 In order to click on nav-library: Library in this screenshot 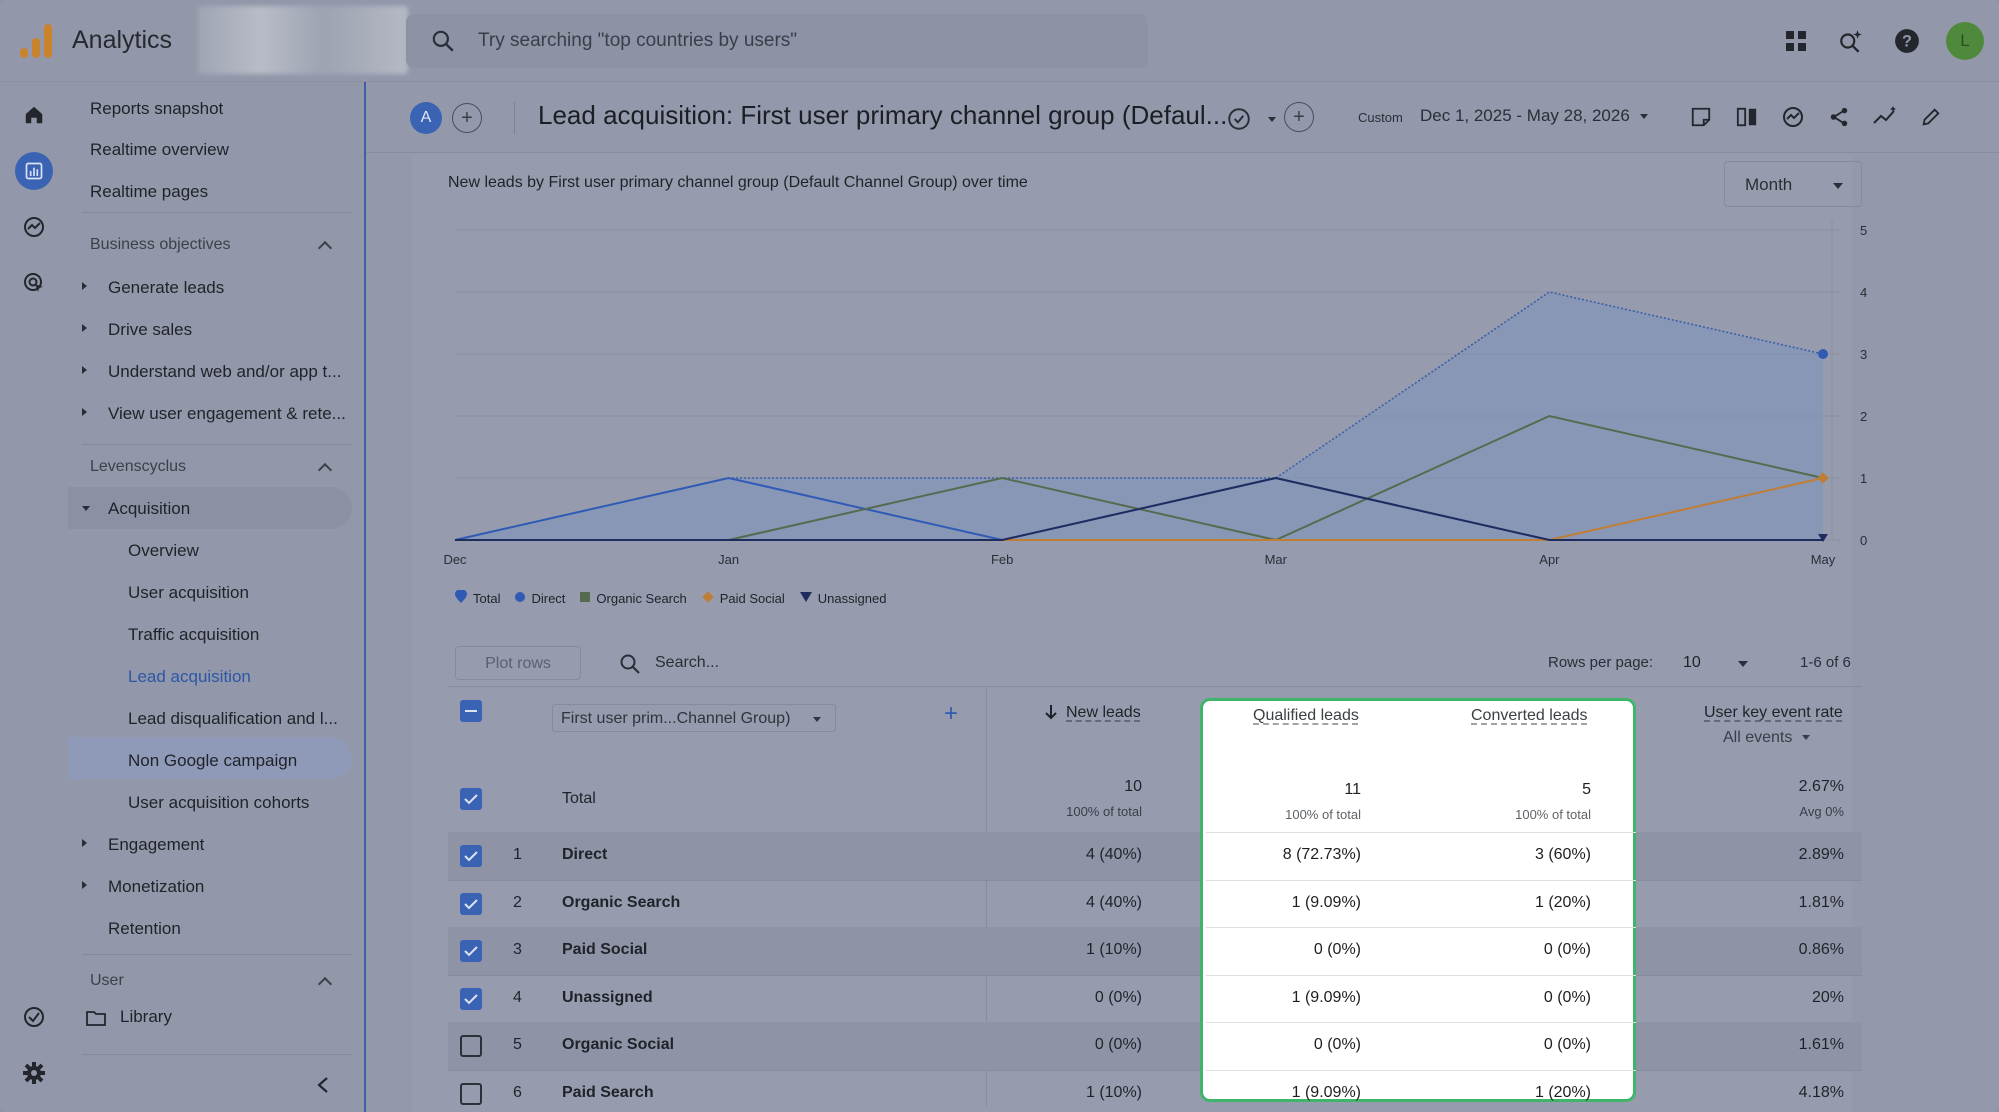, I will do `click(146, 1016)`.